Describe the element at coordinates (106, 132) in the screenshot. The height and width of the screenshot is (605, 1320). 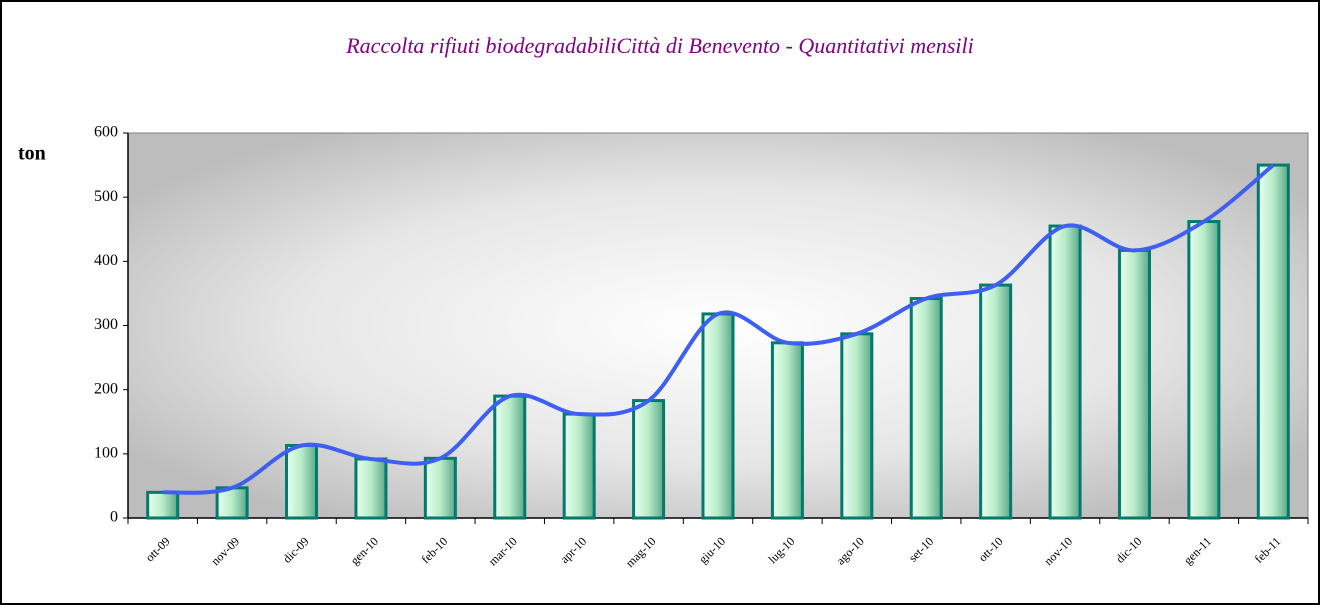
I see `y-tick-label: 600` at that location.